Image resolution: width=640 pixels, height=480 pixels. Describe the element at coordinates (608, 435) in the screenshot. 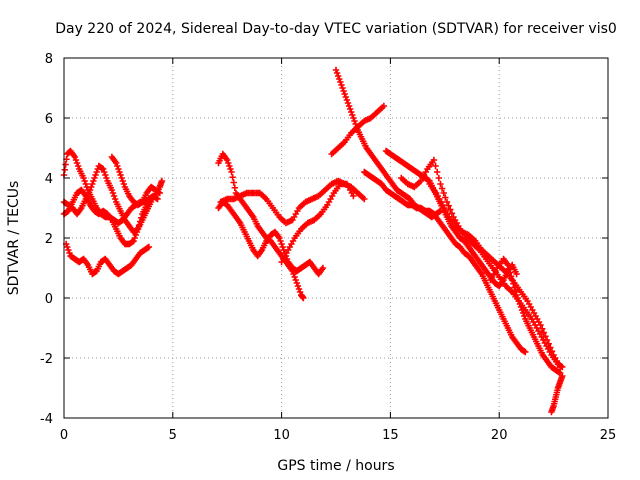

I see `x-tick-label: 25` at that location.